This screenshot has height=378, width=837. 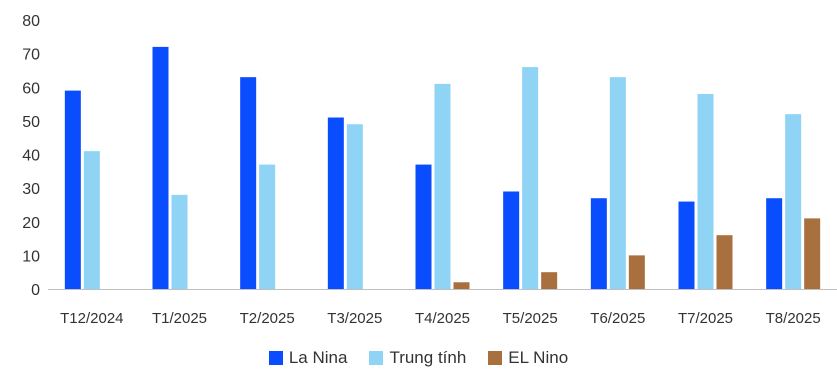 I want to click on legend-swatch-trung-tinh, so click(x=376, y=358).